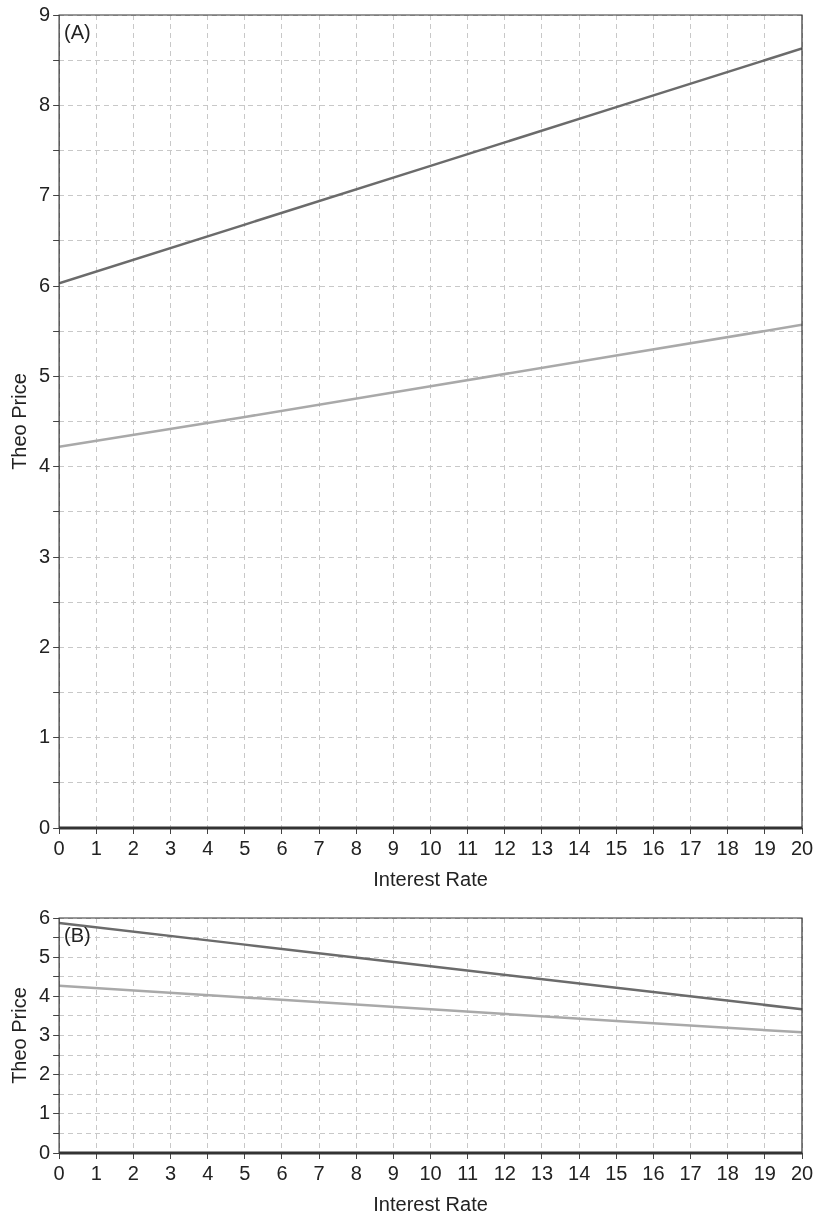 The image size is (822, 1227). What do you see at coordinates (77, 934) in the screenshot?
I see `annotation: (B)` at bounding box center [77, 934].